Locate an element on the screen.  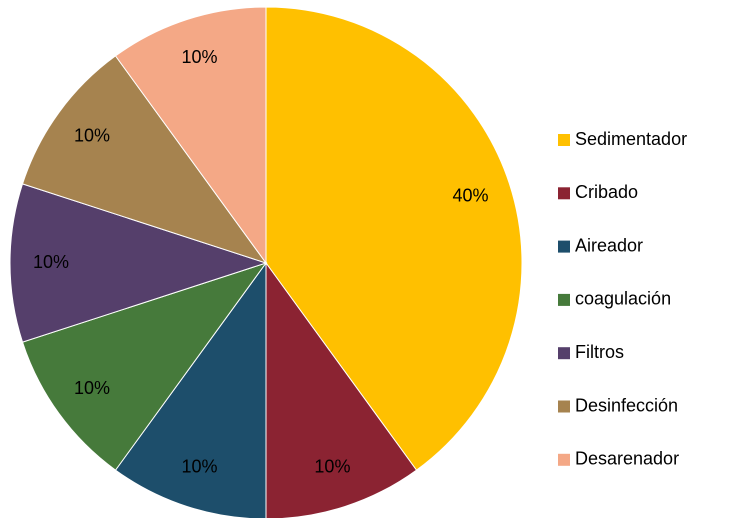
legend-label: Filtros is located at coordinates (599, 352).